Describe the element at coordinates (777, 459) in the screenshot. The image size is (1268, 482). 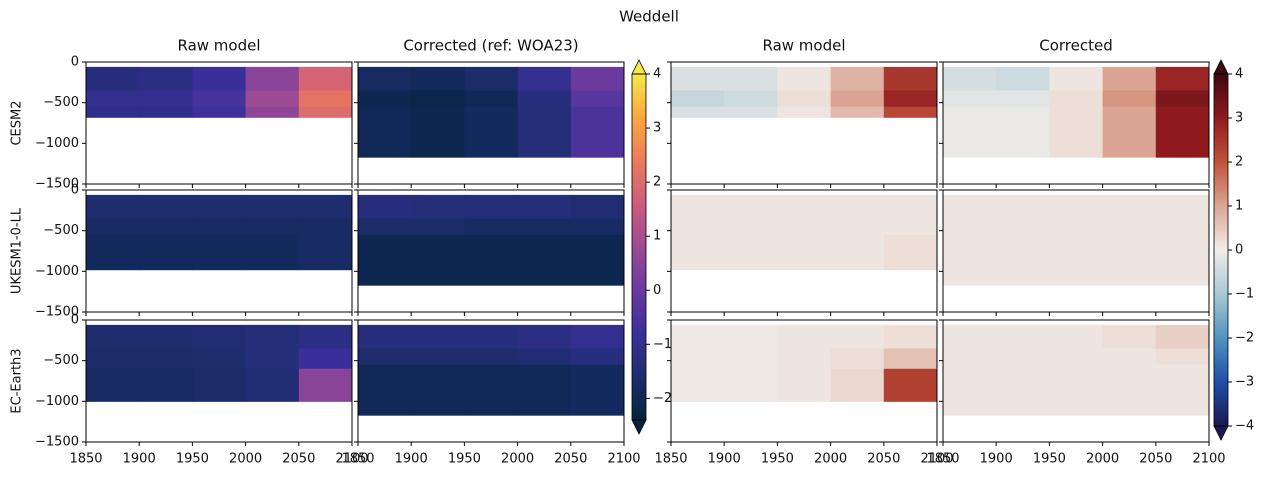
I see `x-tick-label: 1950` at that location.